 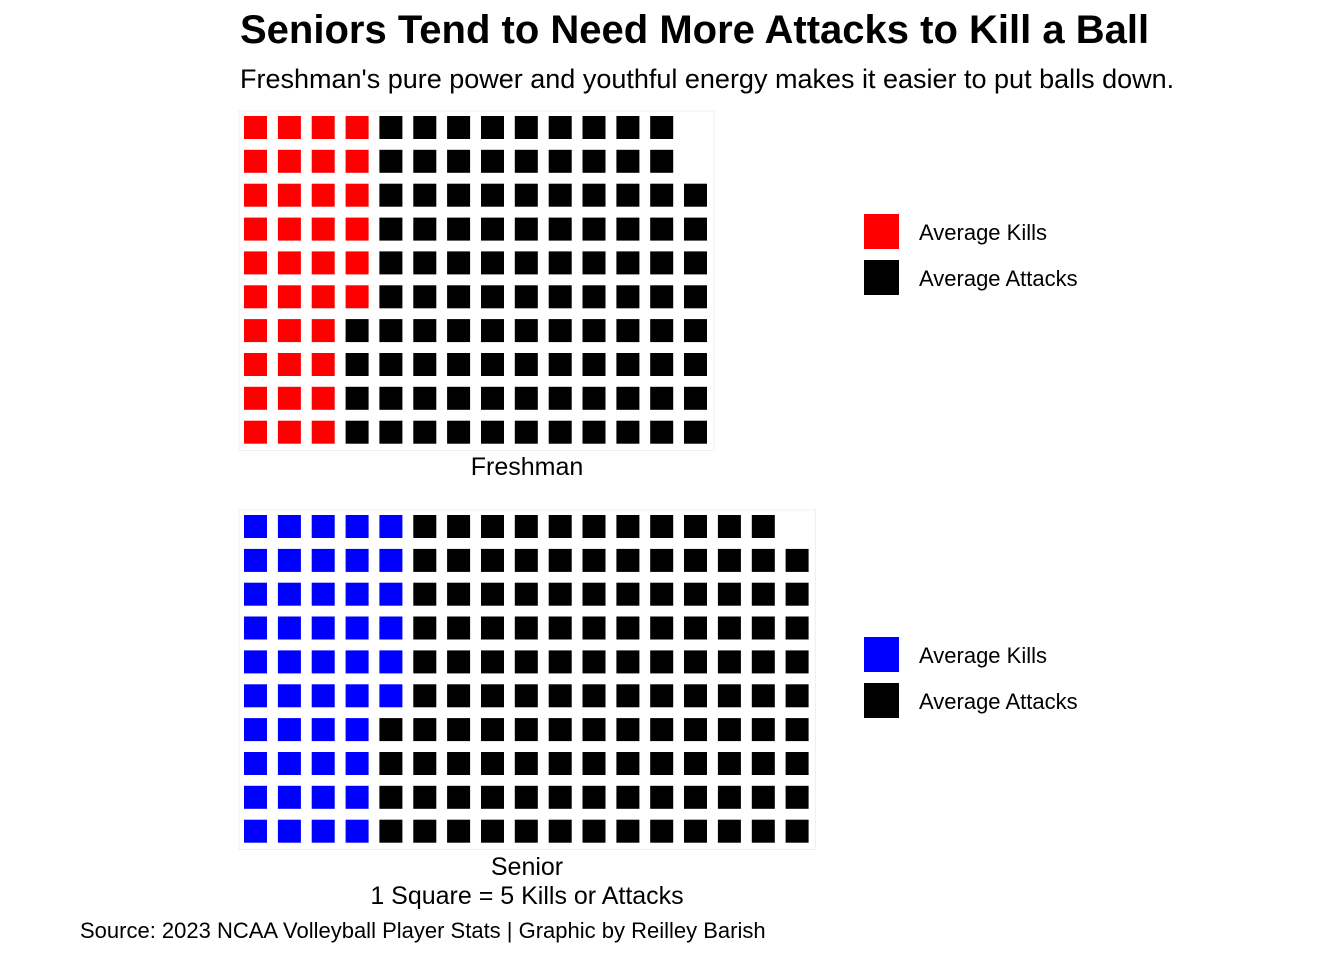 What do you see at coordinates (526, 896) in the screenshot?
I see `unit-note: 1 Square = 5 Kills or Attacks` at bounding box center [526, 896].